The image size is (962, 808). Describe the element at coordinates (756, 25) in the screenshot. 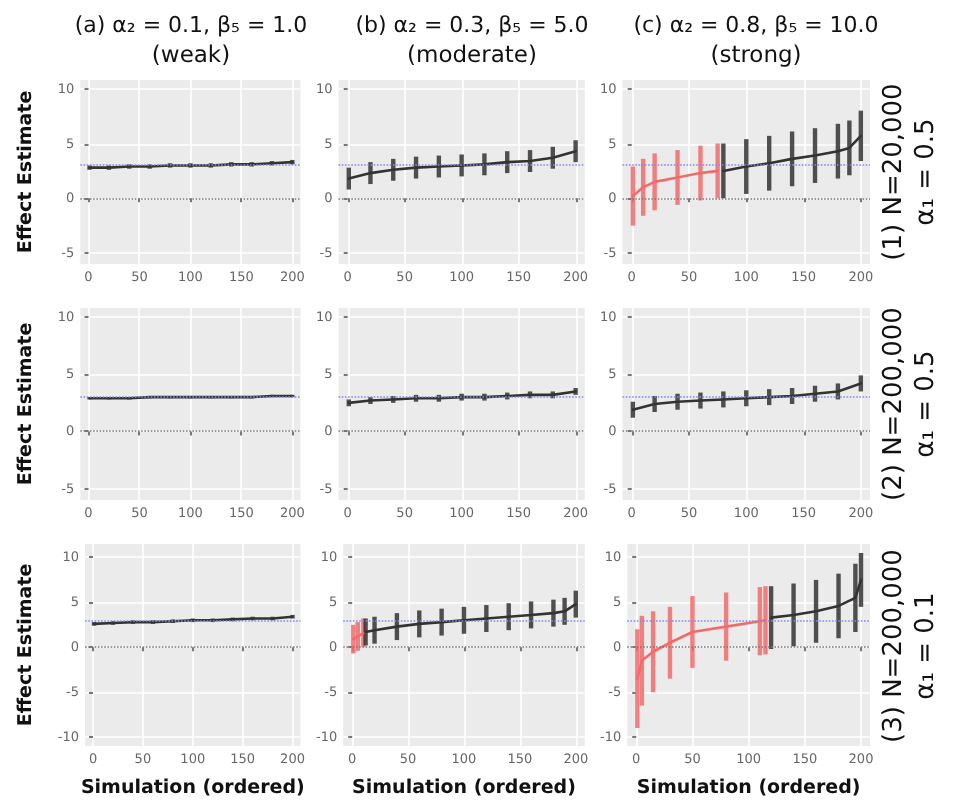

I see `chart-title: (c) α₂ = 0.8, β₅ = 10.0` at that location.